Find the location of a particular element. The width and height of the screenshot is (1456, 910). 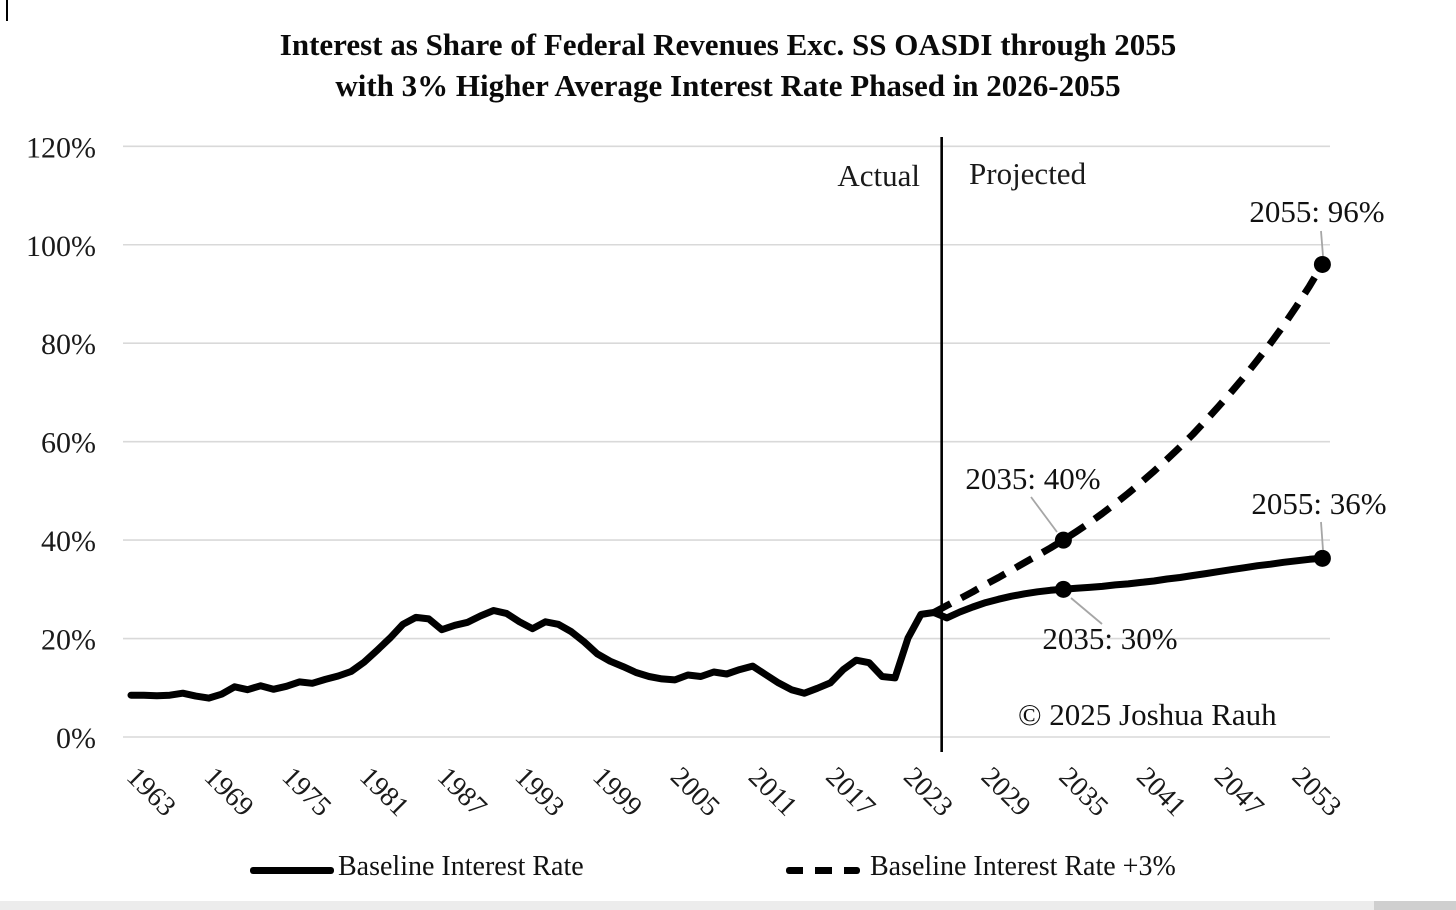

legend-solid-line-icon is located at coordinates (292, 870).